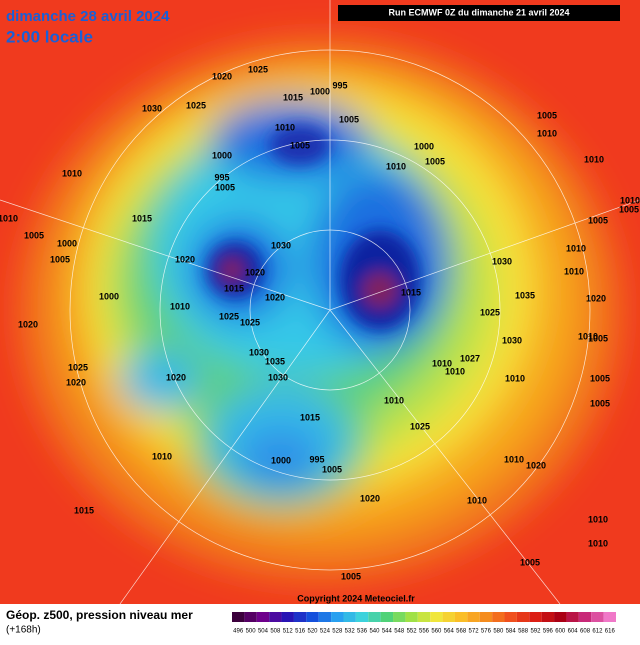  I want to click on scale-label: 568, so click(461, 632).